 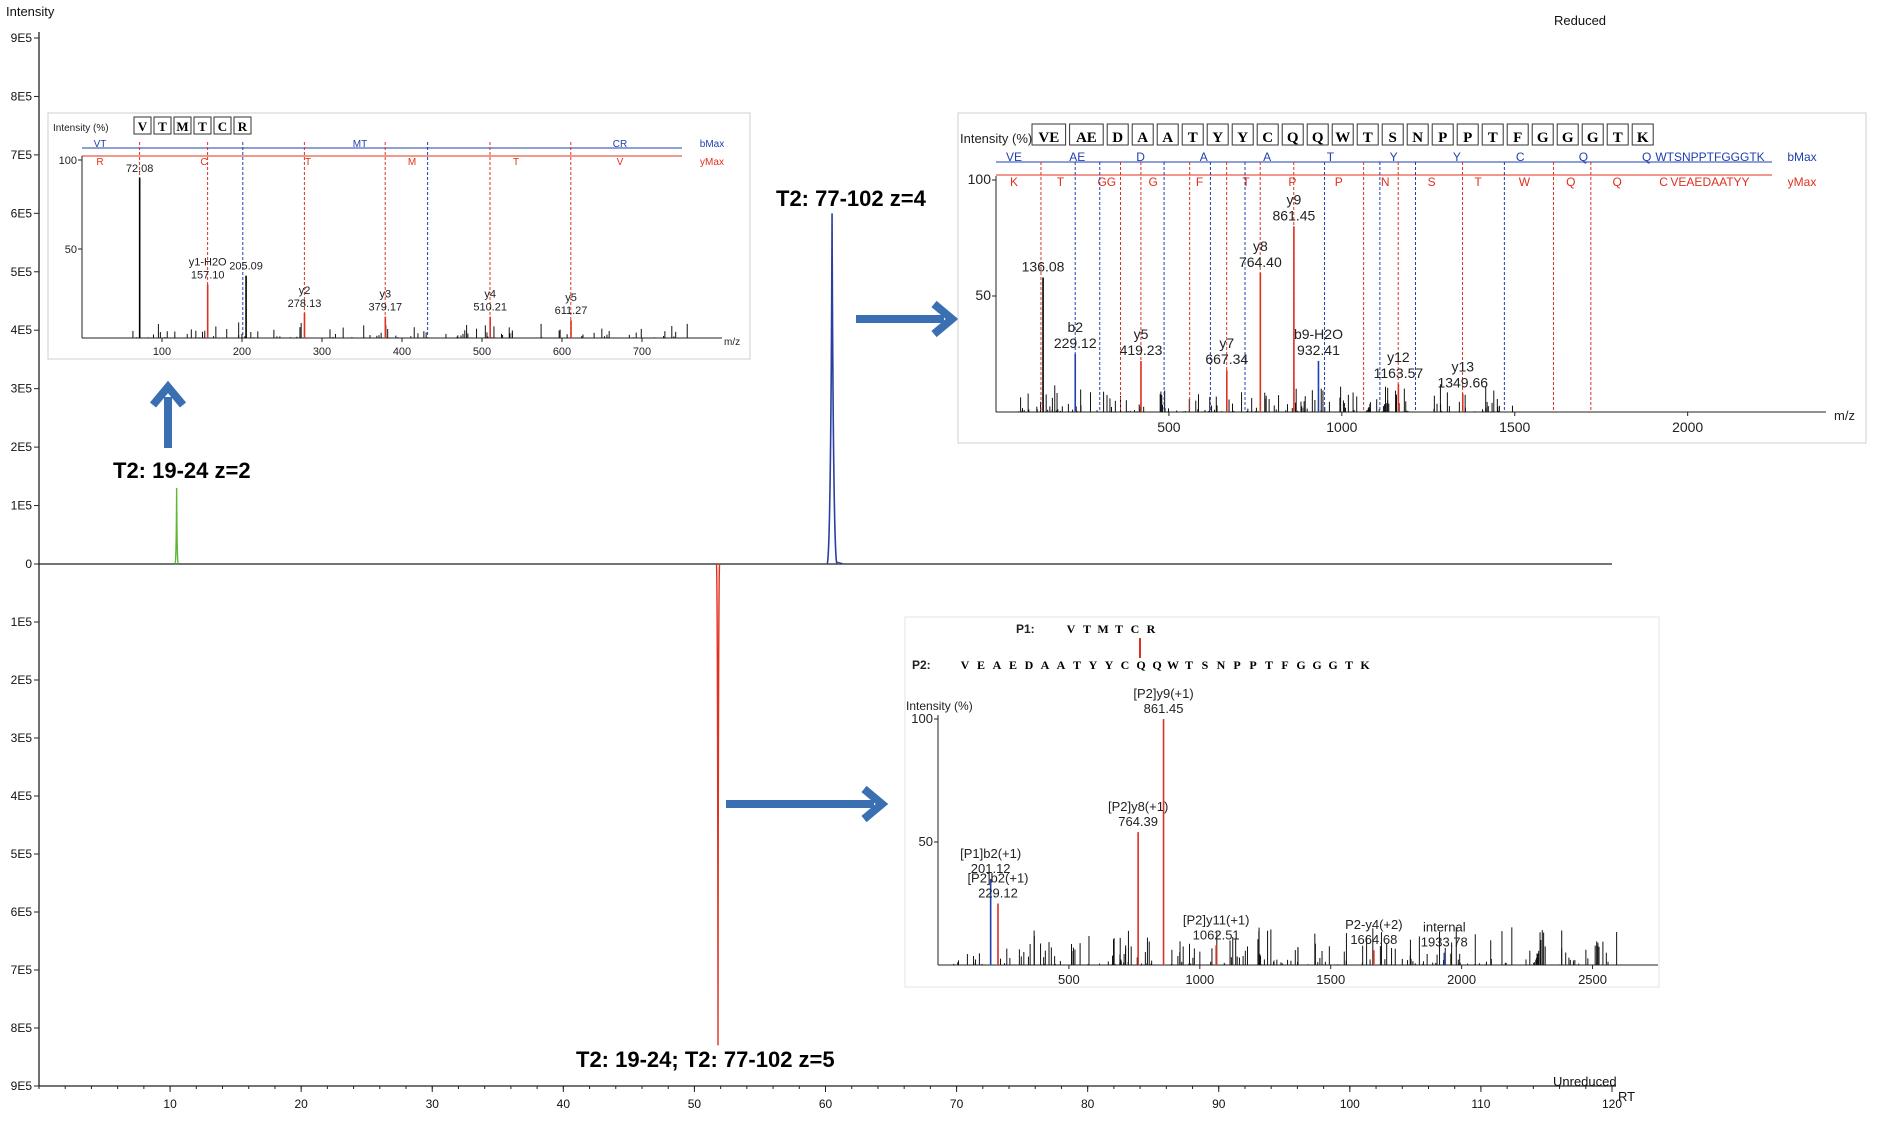 I want to click on arrow-right-reduced, so click(x=907, y=319).